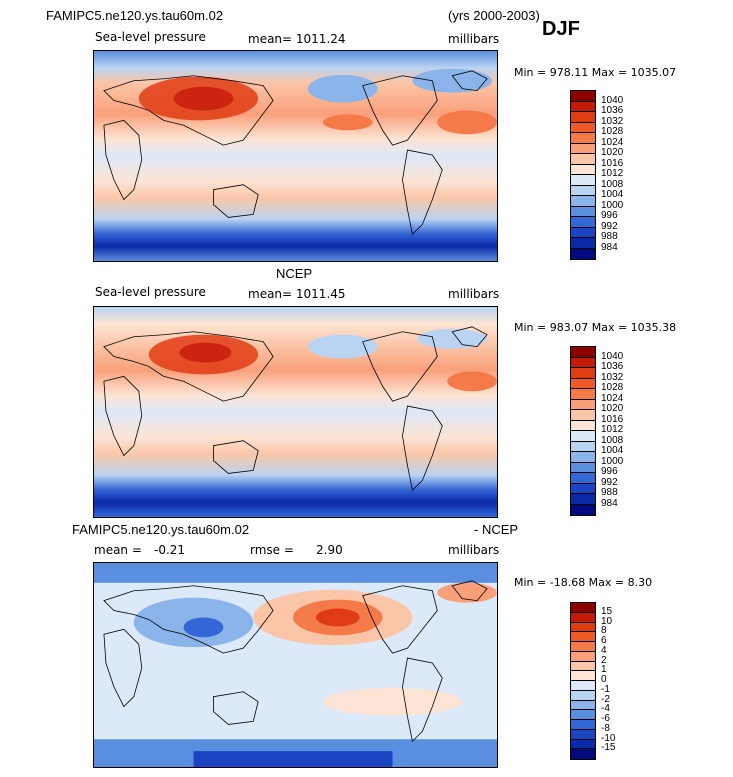  I want to click on panel3-rmse-label: rmse =, so click(272, 550).